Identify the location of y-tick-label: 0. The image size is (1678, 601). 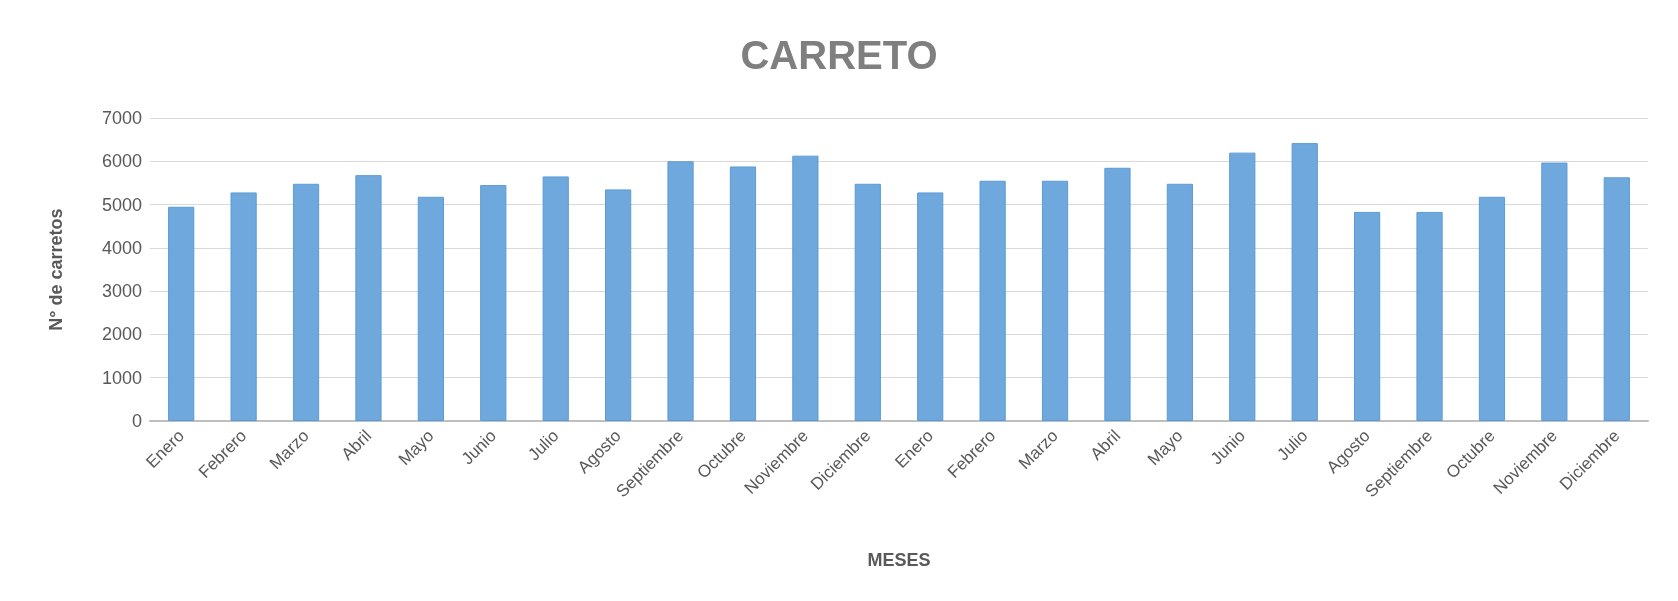
(136, 421).